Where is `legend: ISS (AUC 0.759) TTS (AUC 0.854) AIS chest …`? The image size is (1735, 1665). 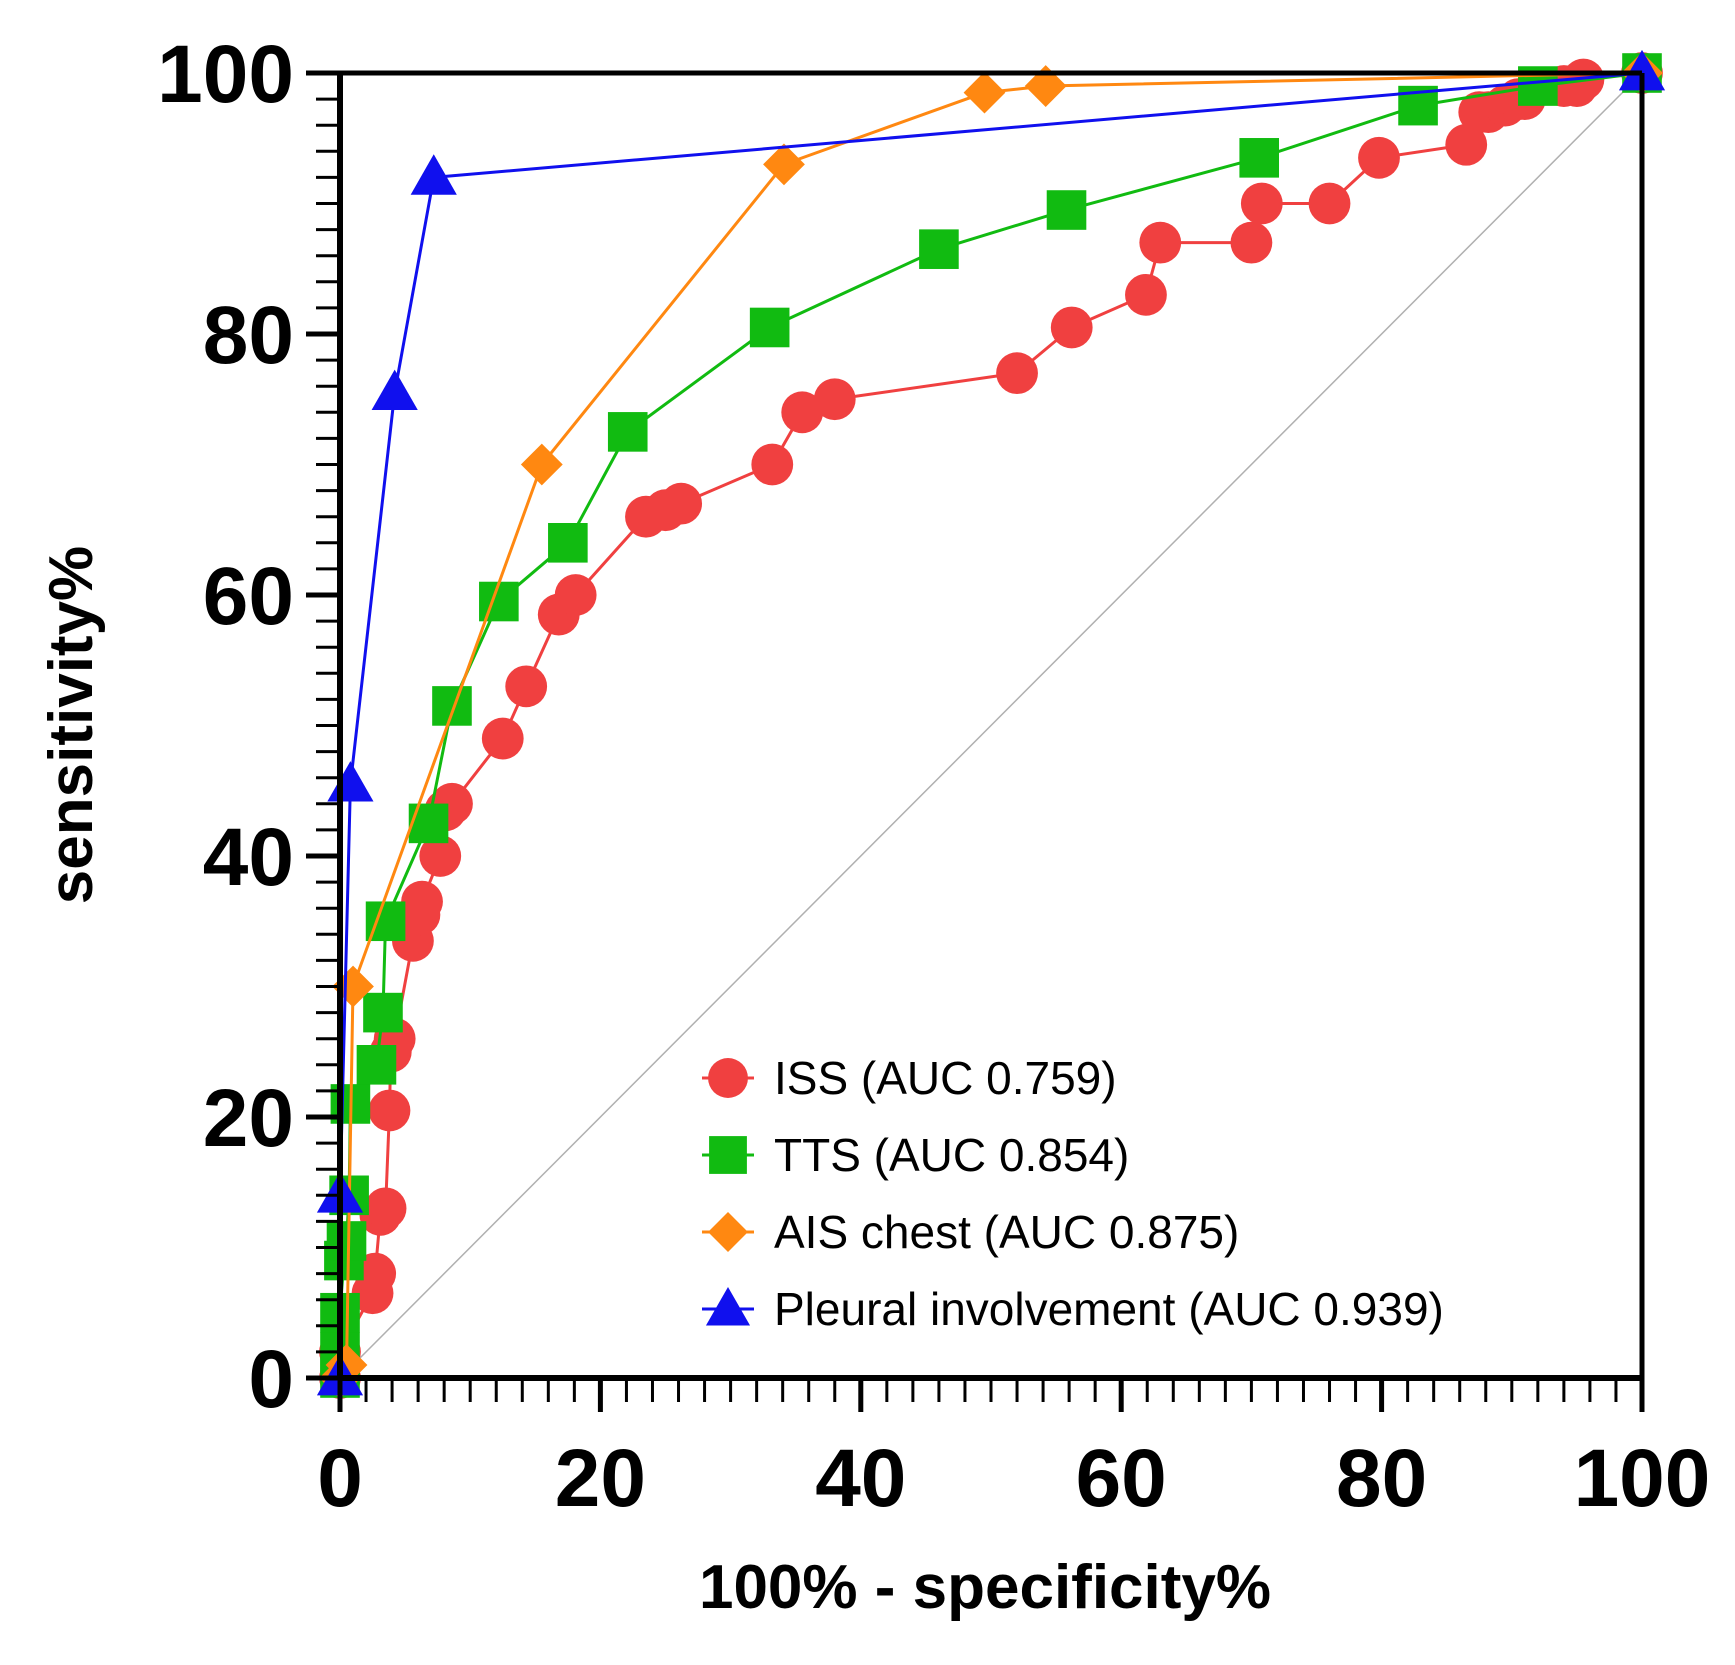
legend: ISS (AUC 0.759) TTS (AUC 0.854) AIS chest … is located at coordinates (1073, 1193).